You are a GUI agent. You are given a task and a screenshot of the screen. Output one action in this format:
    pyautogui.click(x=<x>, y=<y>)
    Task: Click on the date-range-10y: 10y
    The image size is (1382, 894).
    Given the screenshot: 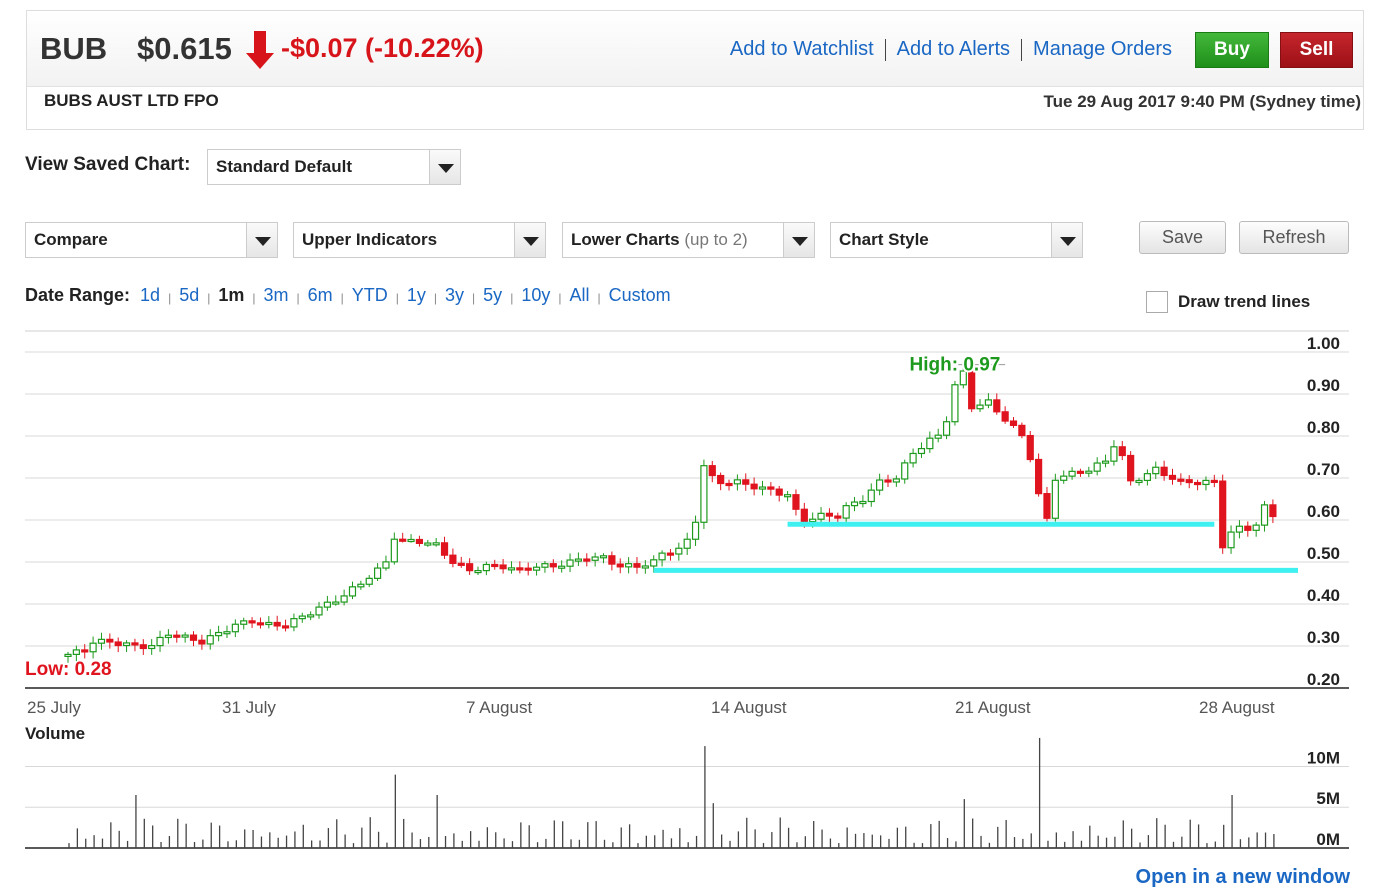 What is the action you would take?
    pyautogui.click(x=536, y=295)
    